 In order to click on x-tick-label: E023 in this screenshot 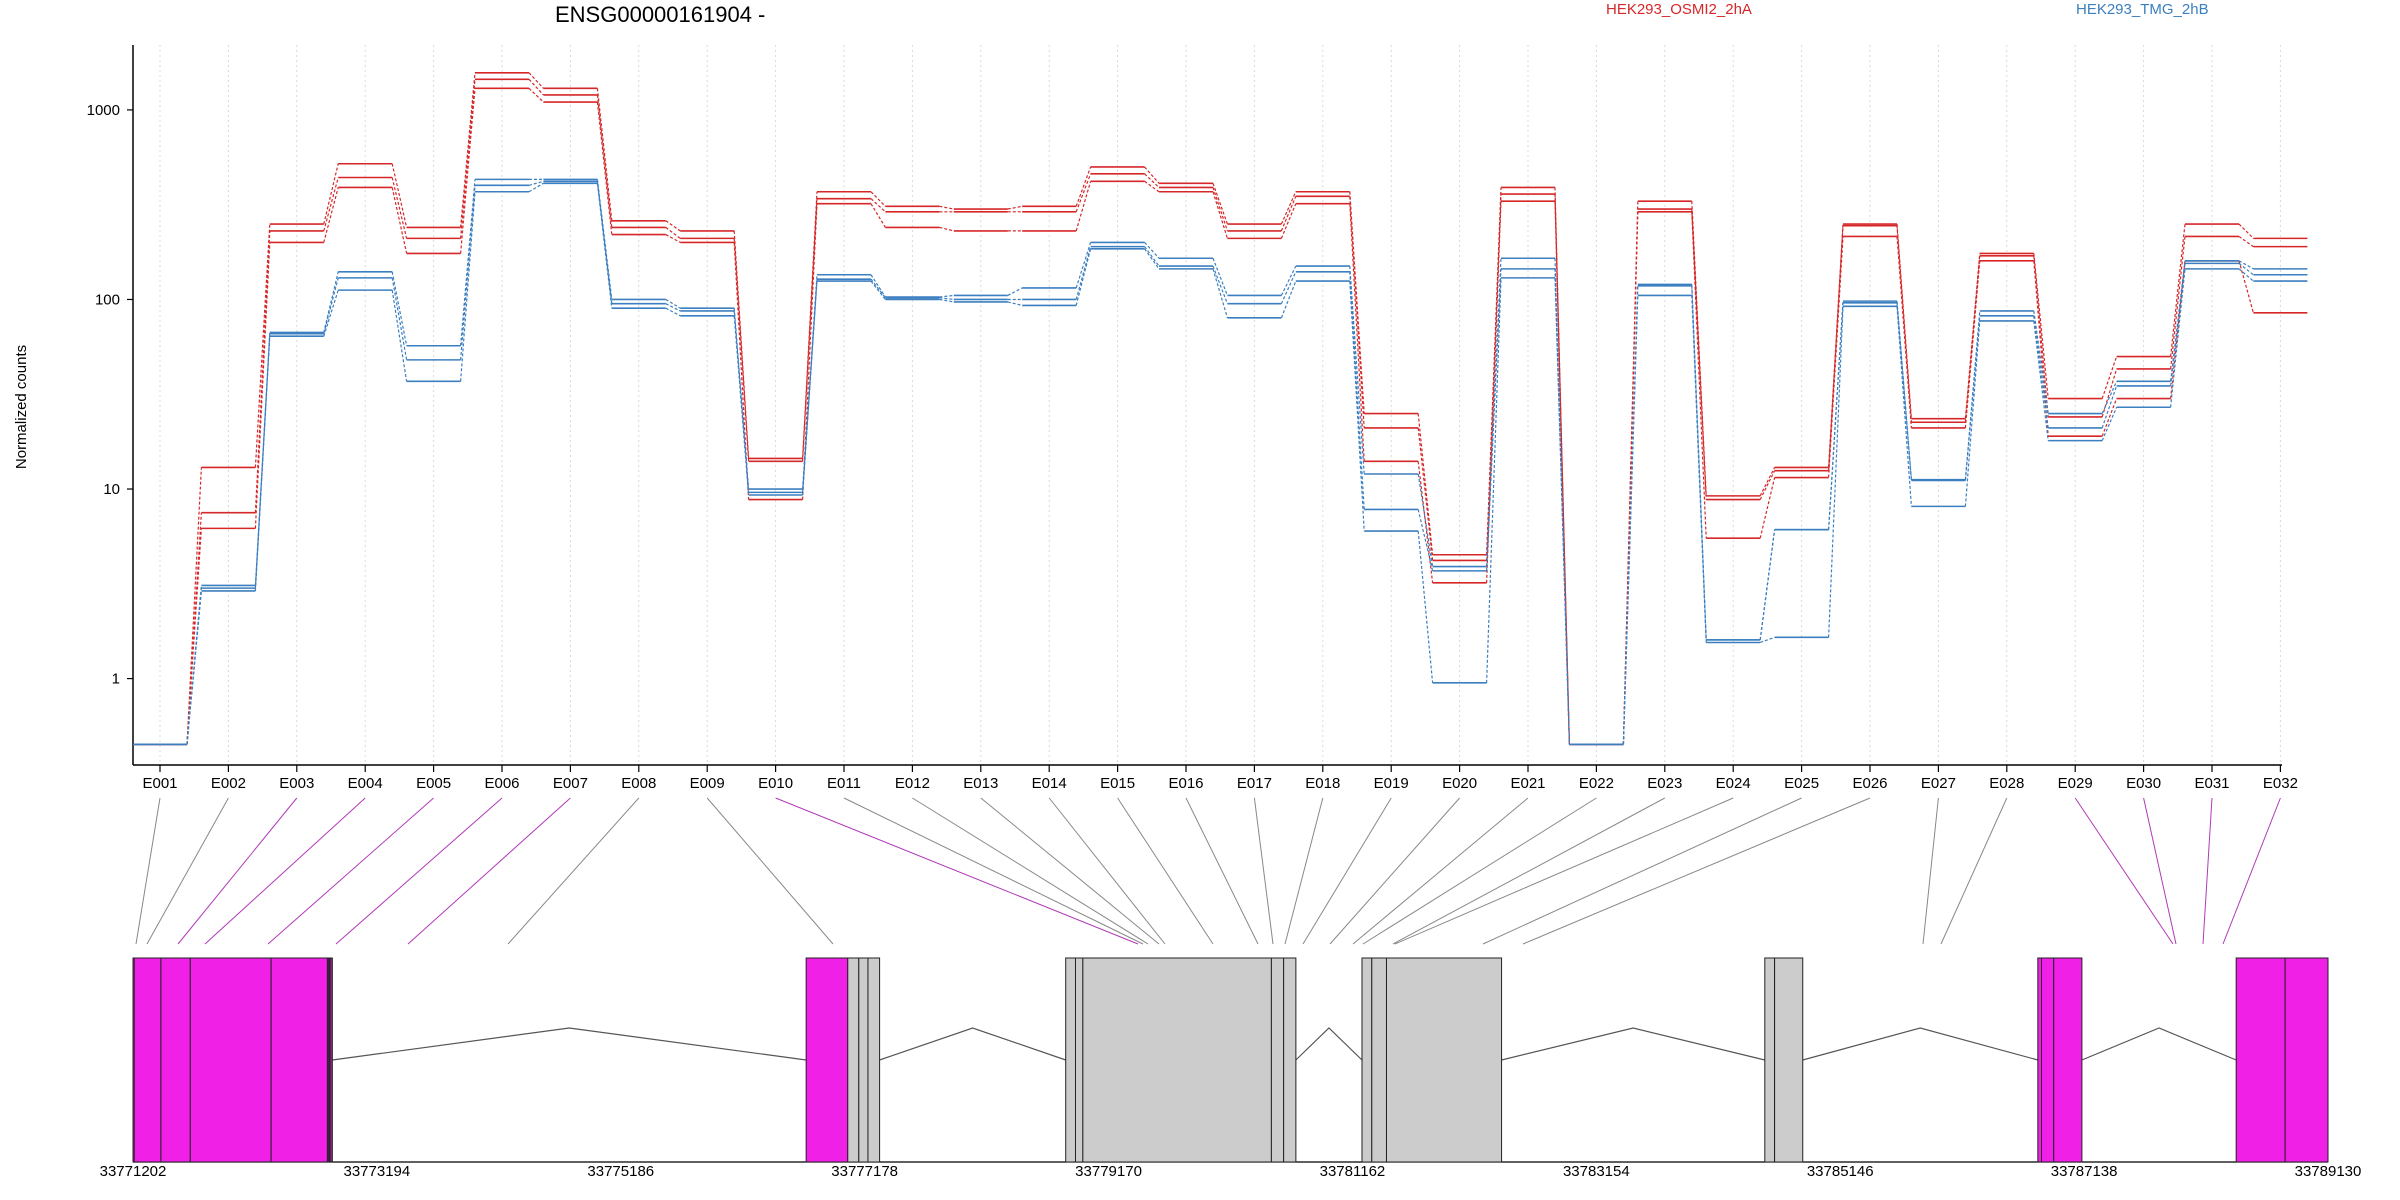, I will do `click(1664, 783)`.